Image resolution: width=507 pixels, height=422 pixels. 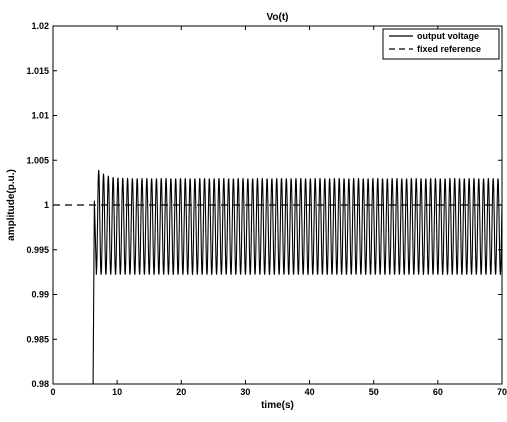 I want to click on x-axis-label: time(s), so click(x=277, y=405).